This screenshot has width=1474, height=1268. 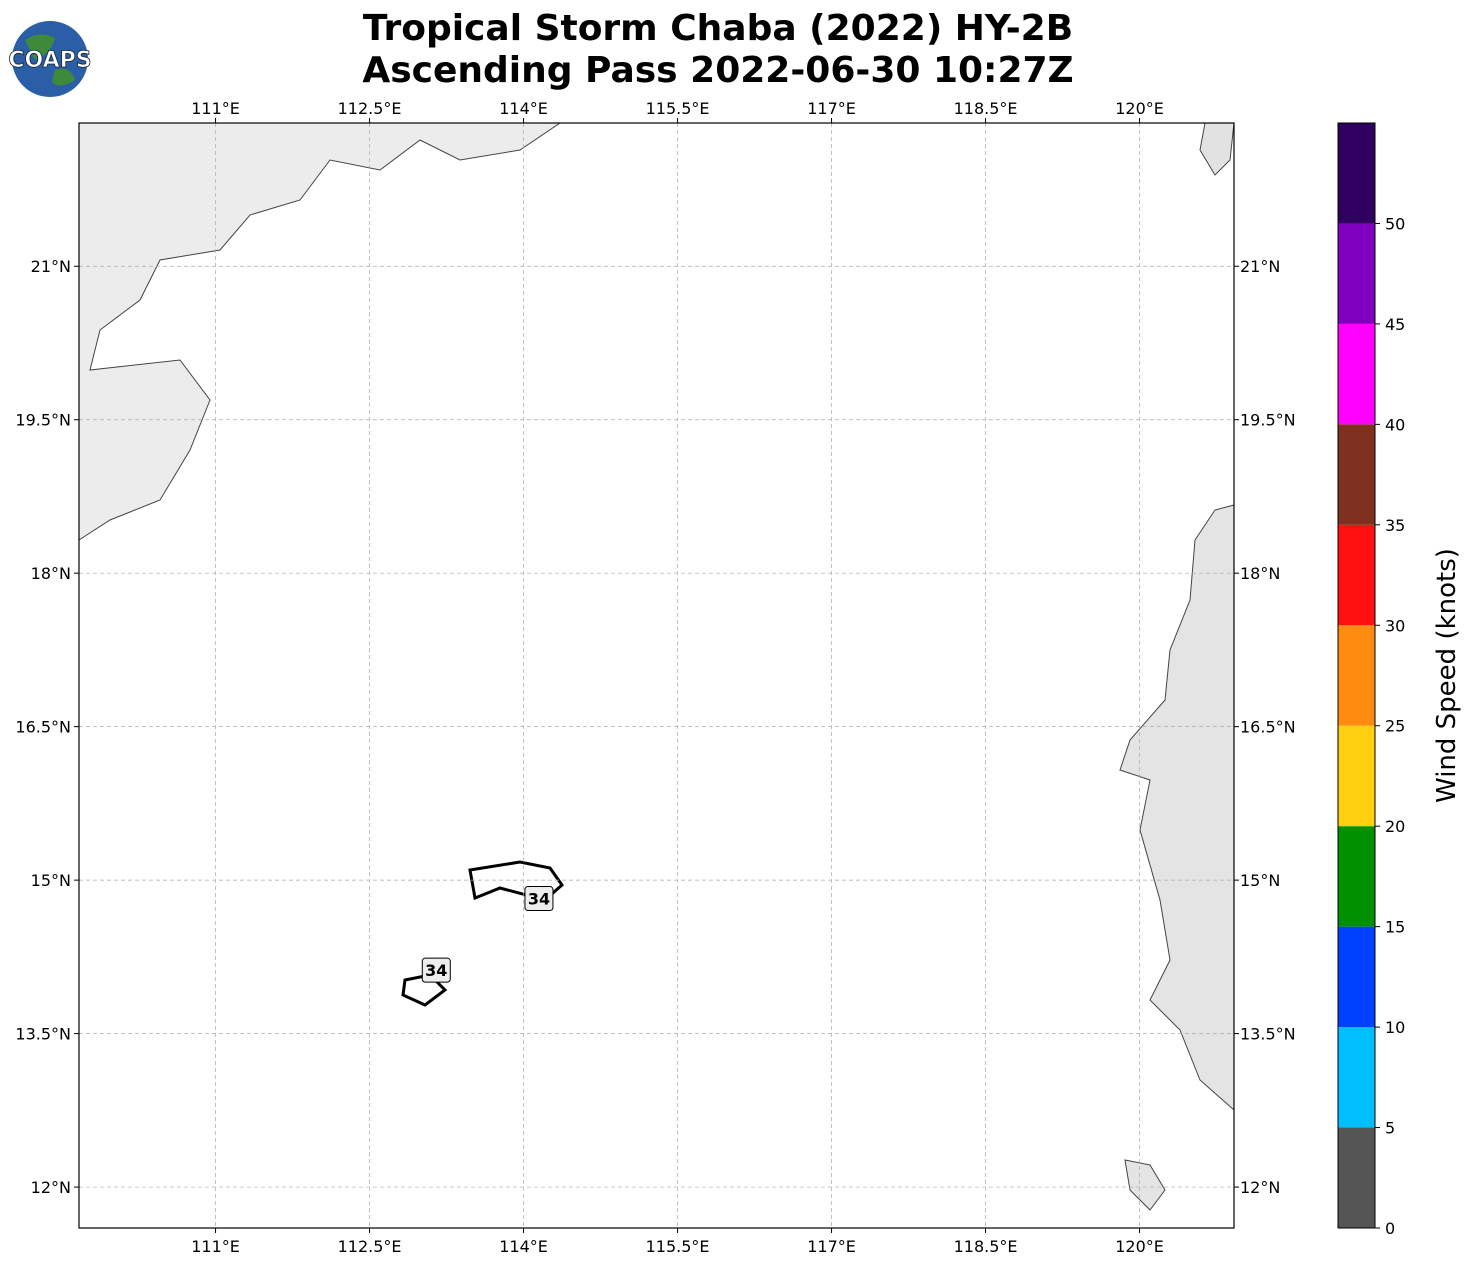 What do you see at coordinates (1177, 808) in the screenshot?
I see `land-luzon` at bounding box center [1177, 808].